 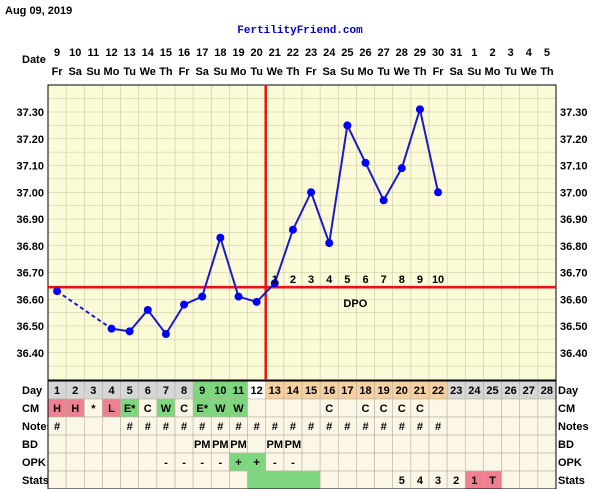 I want to click on dpo-number: 10, so click(x=438, y=280).